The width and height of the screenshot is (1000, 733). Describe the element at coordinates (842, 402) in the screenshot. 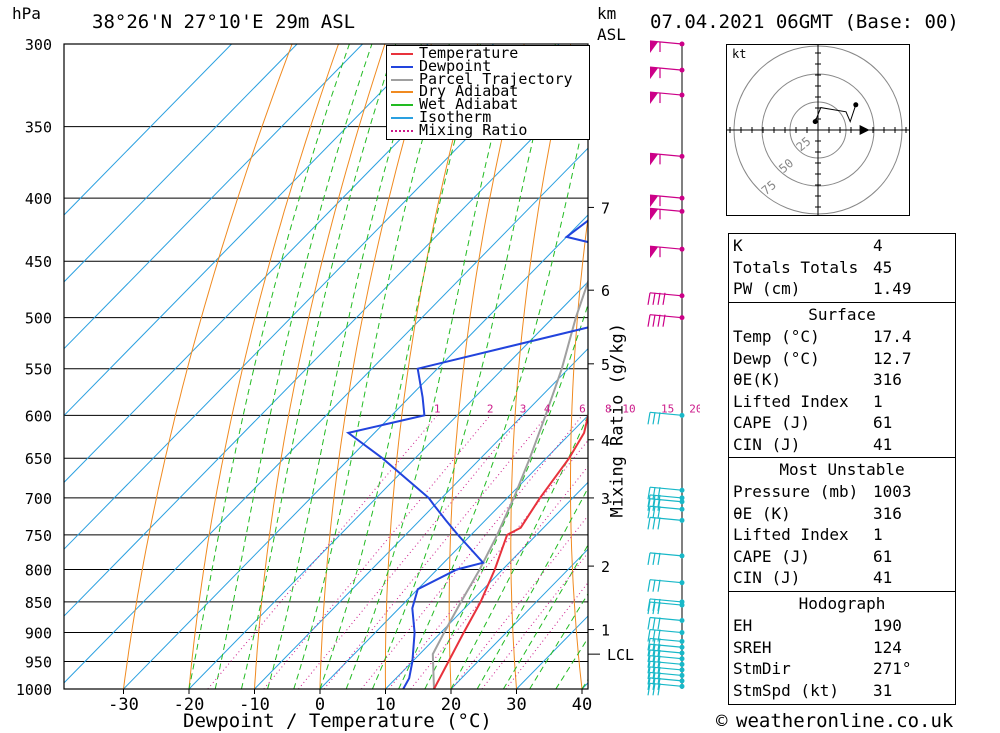

I see `surface-row: Lifted Index 1` at that location.